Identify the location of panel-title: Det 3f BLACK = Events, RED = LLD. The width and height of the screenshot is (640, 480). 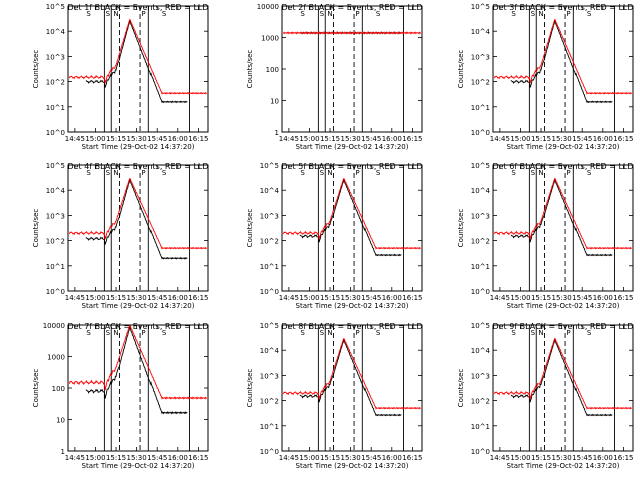
(562, 7).